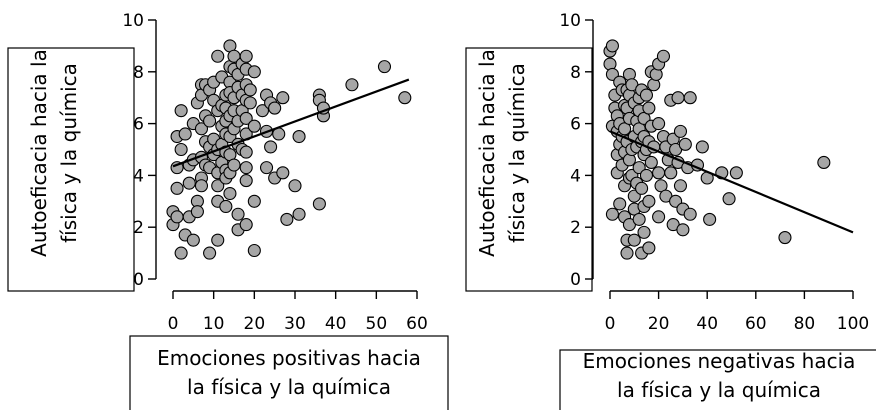 This screenshot has width=876, height=410. I want to click on x-tick-label: 30, so click(295, 324).